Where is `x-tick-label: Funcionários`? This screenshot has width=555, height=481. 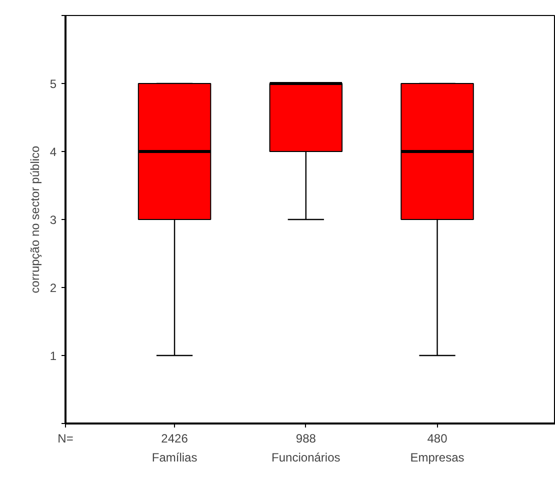
x-tick-label: Funcionários is located at coordinates (306, 457).